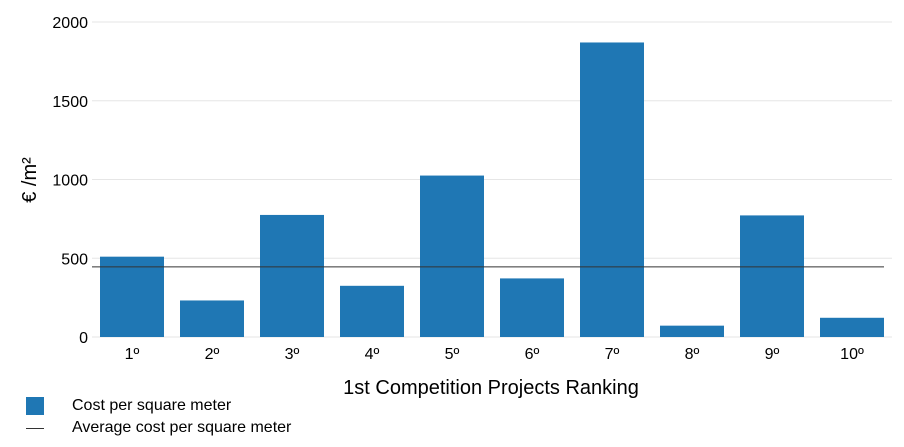 The image size is (904, 447). Describe the element at coordinates (372, 354) in the screenshot. I see `x-tick-label: 4º` at that location.